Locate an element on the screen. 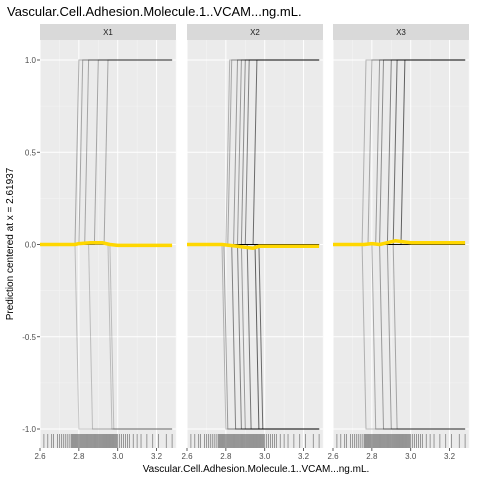  y-axis-title: Prediction centered at x = 2.61937 is located at coordinates (10, 243).